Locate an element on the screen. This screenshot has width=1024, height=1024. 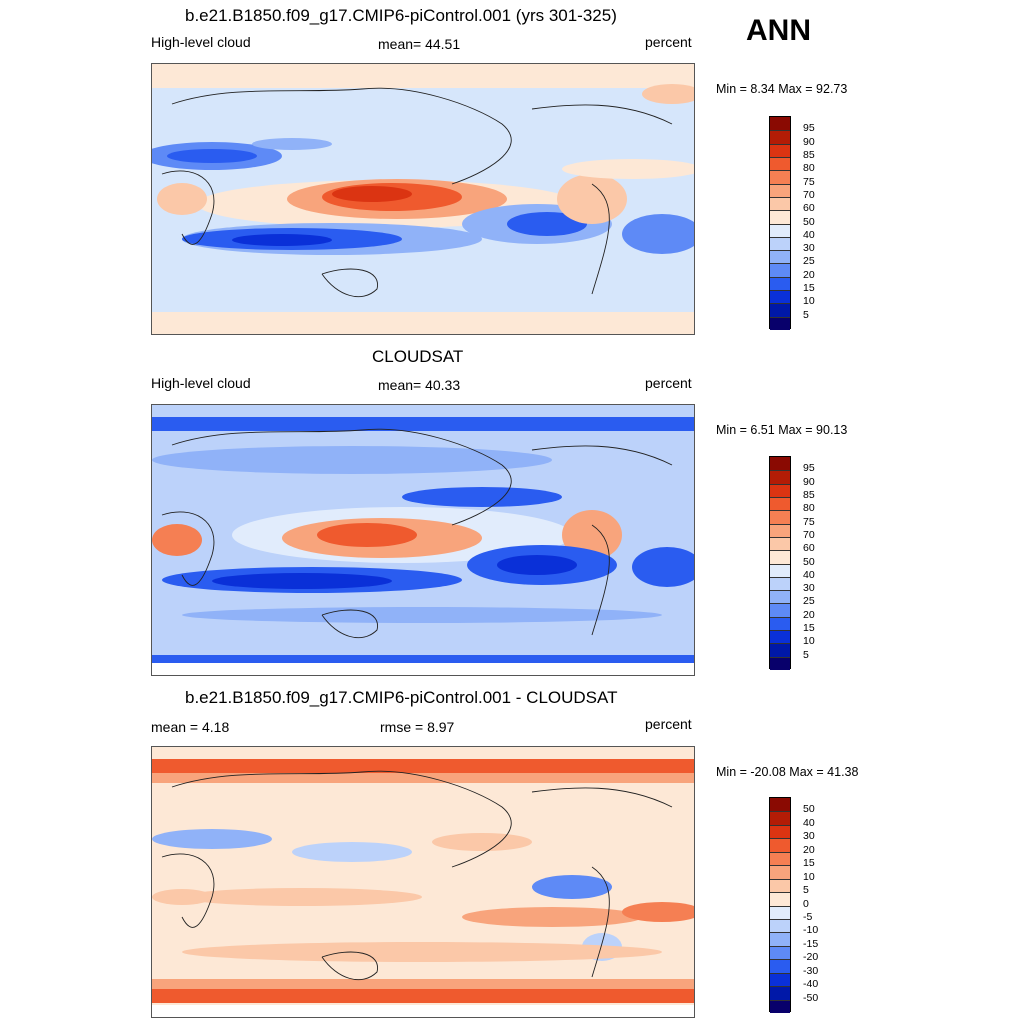
colorbar-tick-label: 70 is located at coordinates (809, 194).